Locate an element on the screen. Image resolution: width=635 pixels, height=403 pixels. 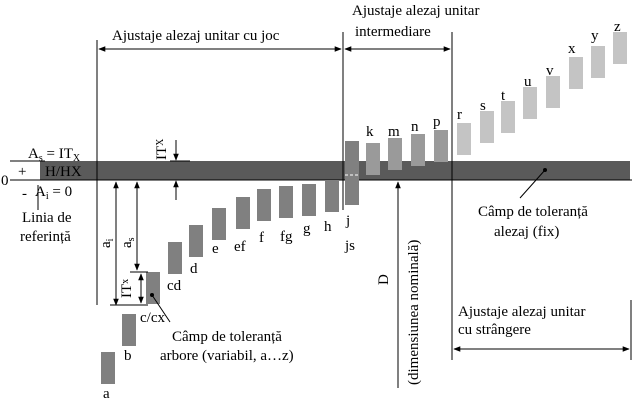
shaft-field-cd is located at coordinates (175, 258).